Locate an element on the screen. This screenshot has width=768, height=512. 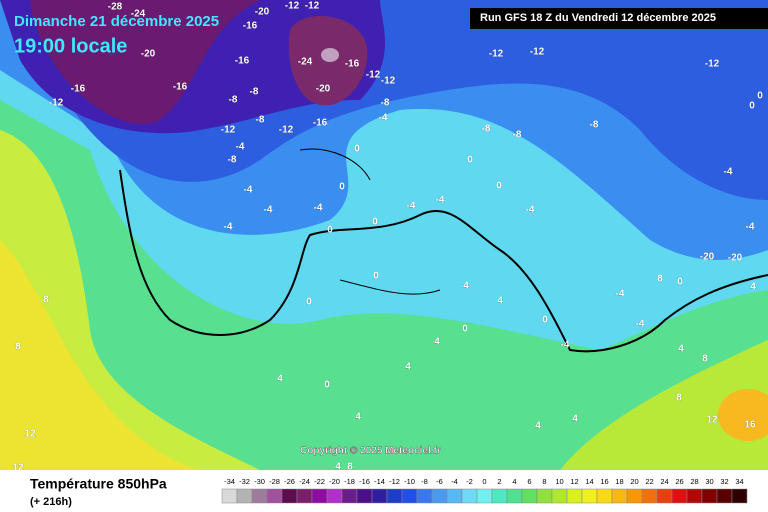
legend-title: Température 850hPa is located at coordinates (98, 484).